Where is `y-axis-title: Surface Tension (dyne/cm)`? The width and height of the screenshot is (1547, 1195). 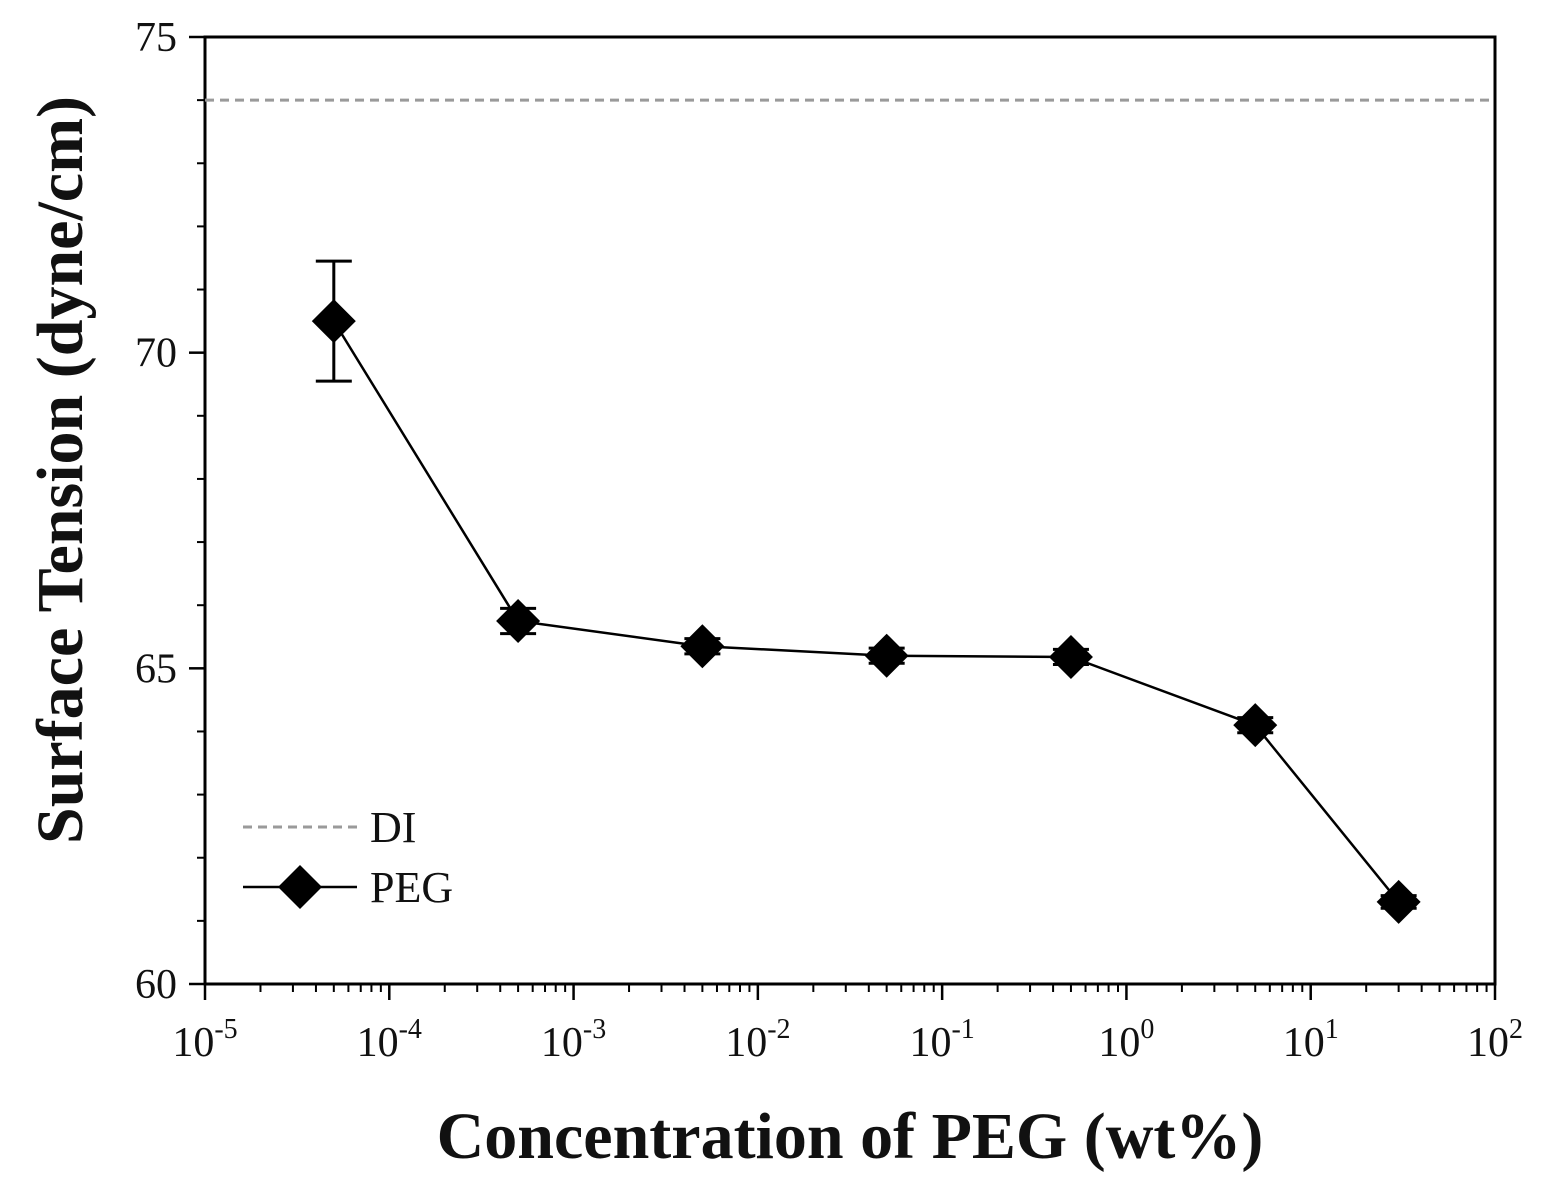 y-axis-title: Surface Tension (dyne/cm) is located at coordinates (60, 470).